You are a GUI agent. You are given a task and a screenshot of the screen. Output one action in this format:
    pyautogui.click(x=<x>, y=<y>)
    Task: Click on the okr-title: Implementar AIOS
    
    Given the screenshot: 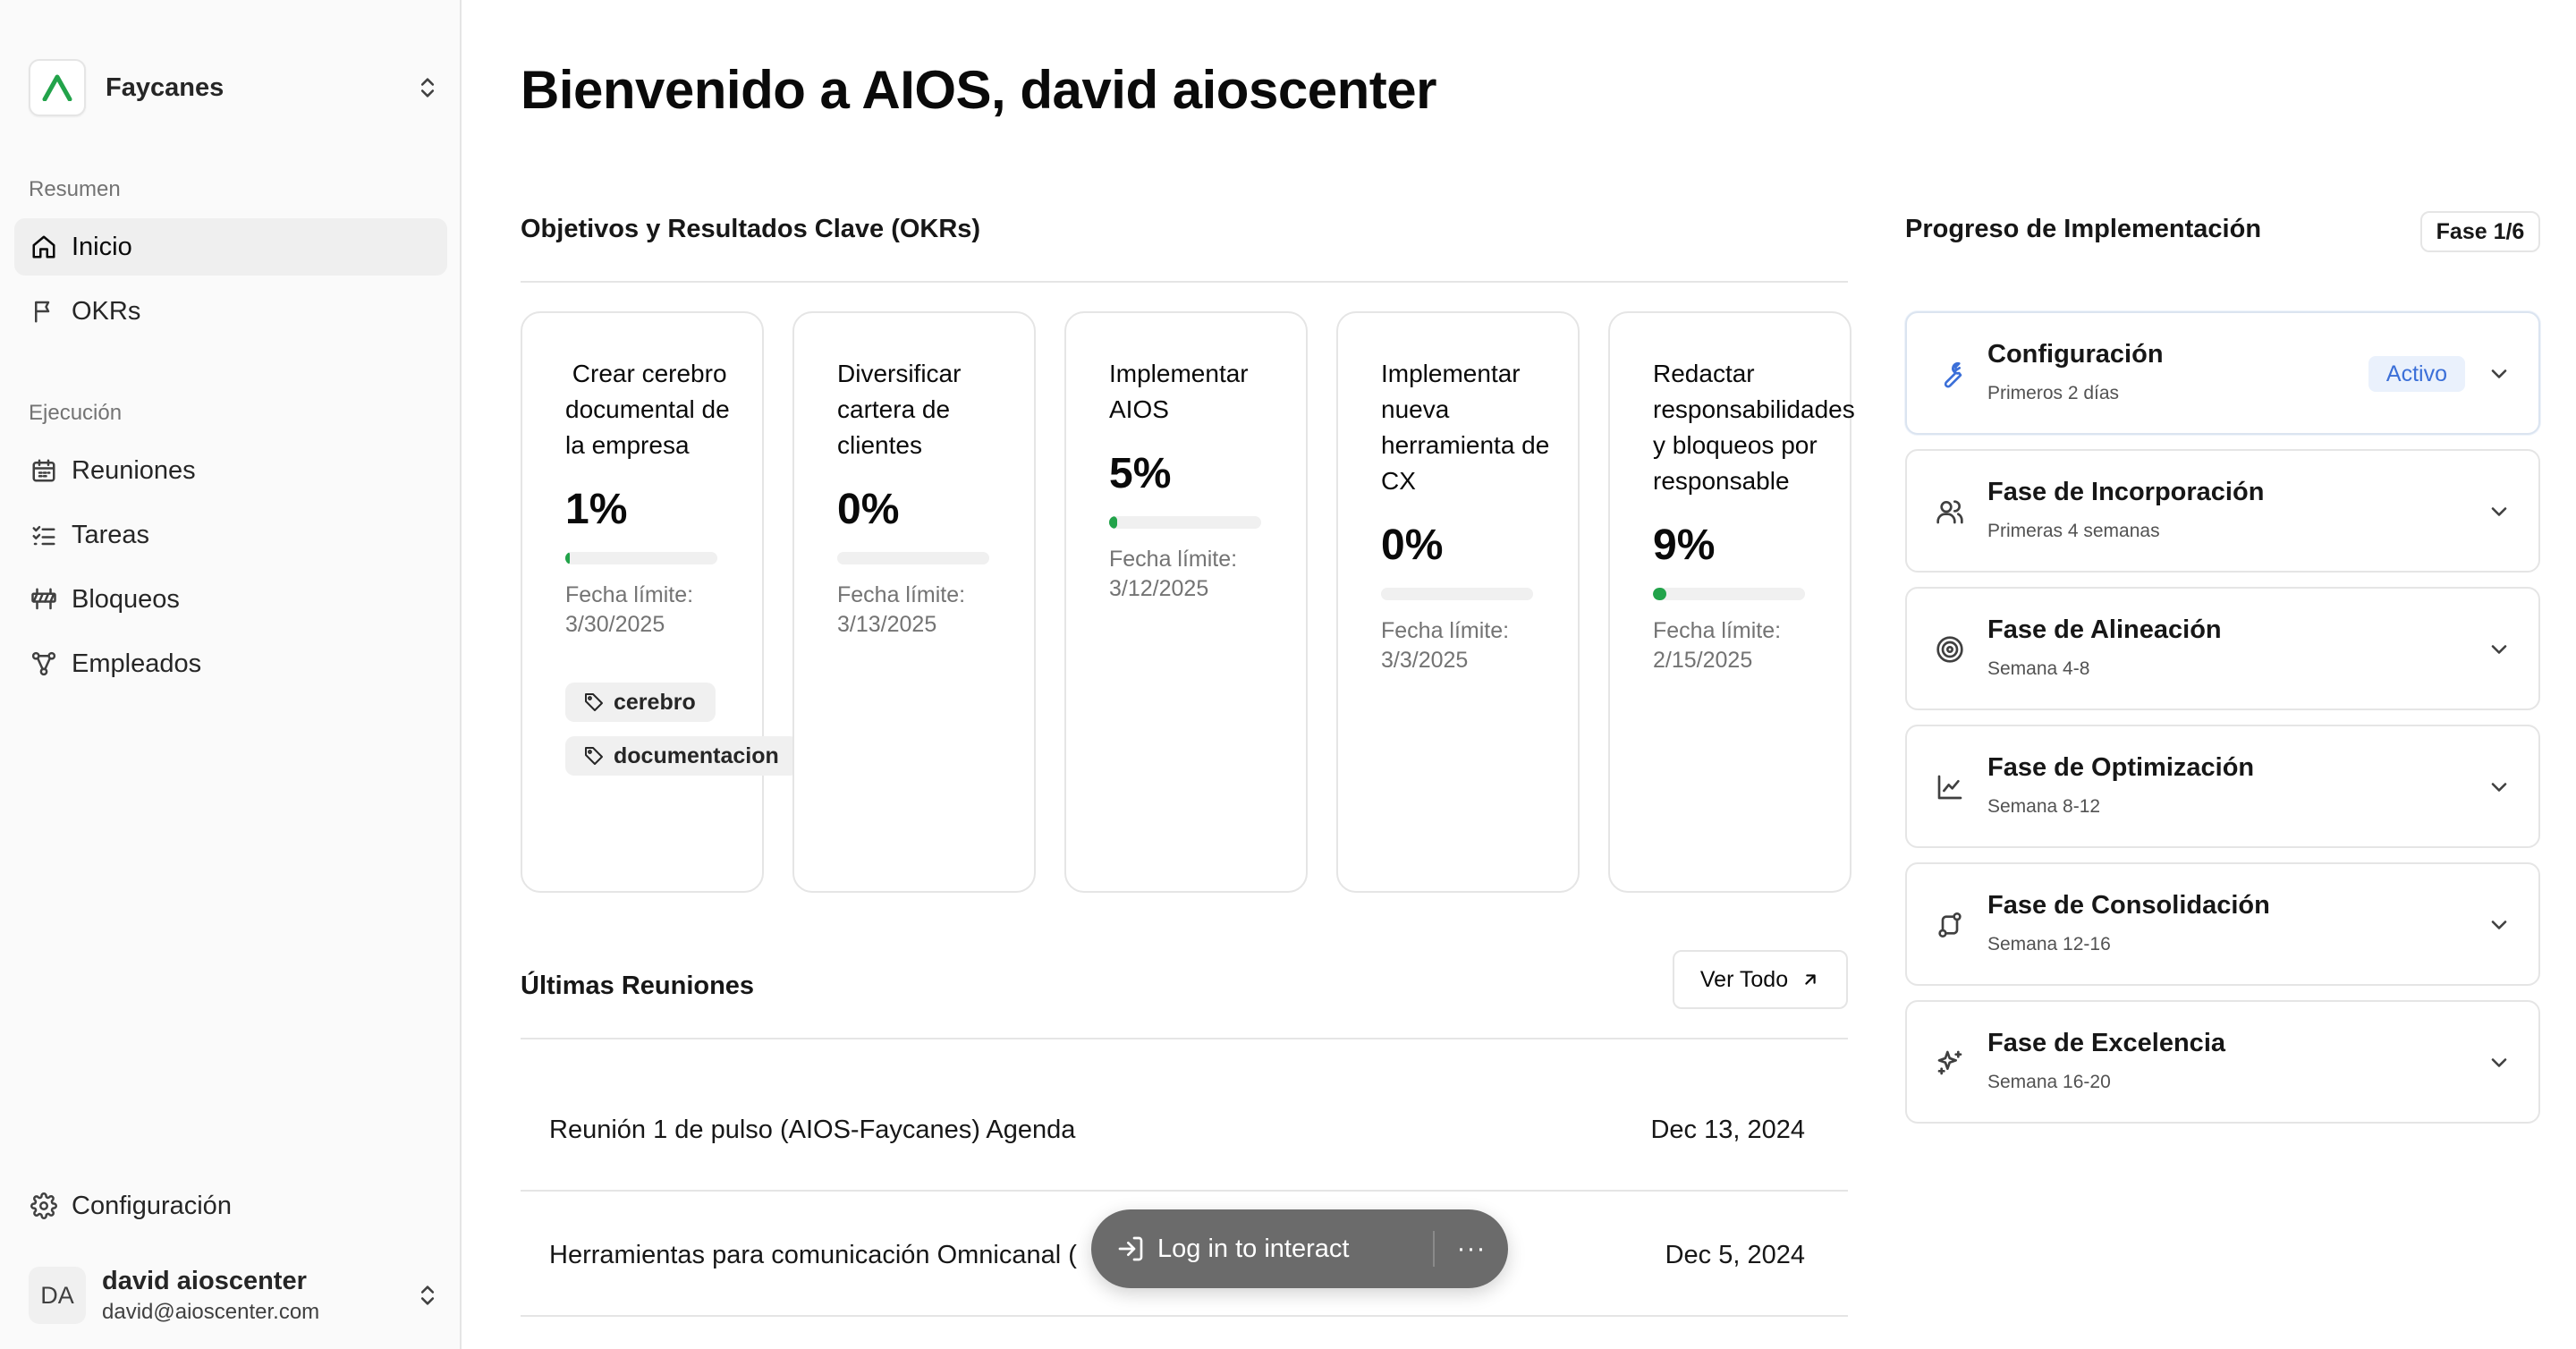 What is the action you would take?
    pyautogui.click(x=1179, y=391)
    